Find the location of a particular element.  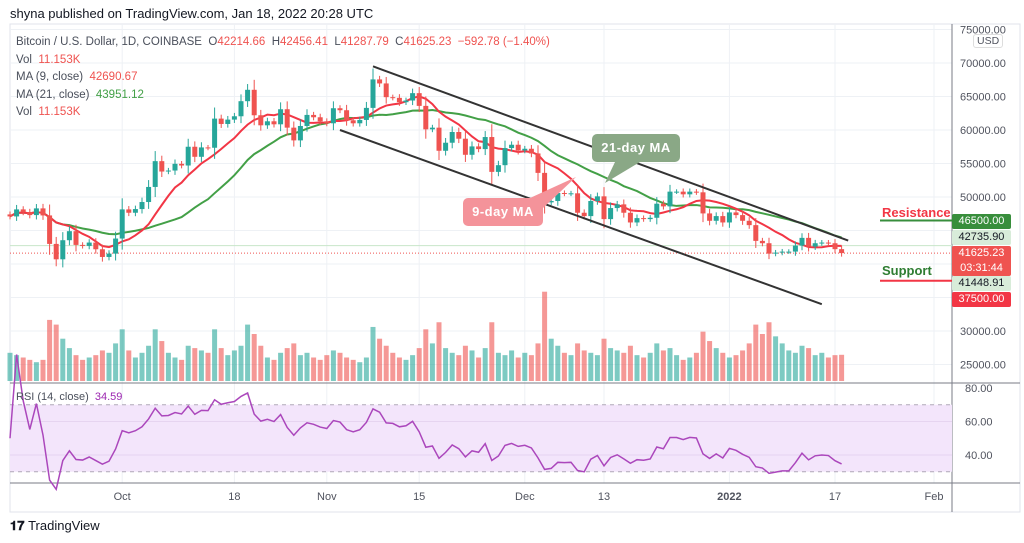

brand-name: TradingView is located at coordinates (64, 525).